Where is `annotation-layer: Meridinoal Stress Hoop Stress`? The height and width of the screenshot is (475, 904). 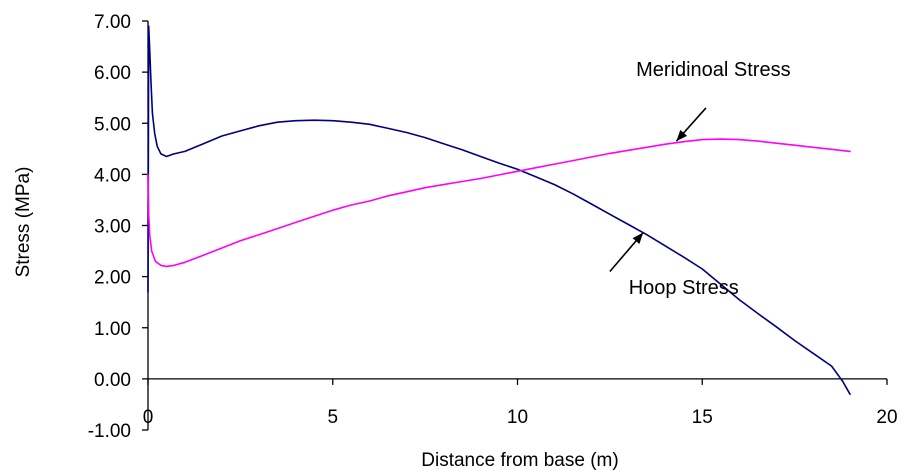
annotation-layer: Meridinoal Stress Hoop Stress is located at coordinates (700, 179).